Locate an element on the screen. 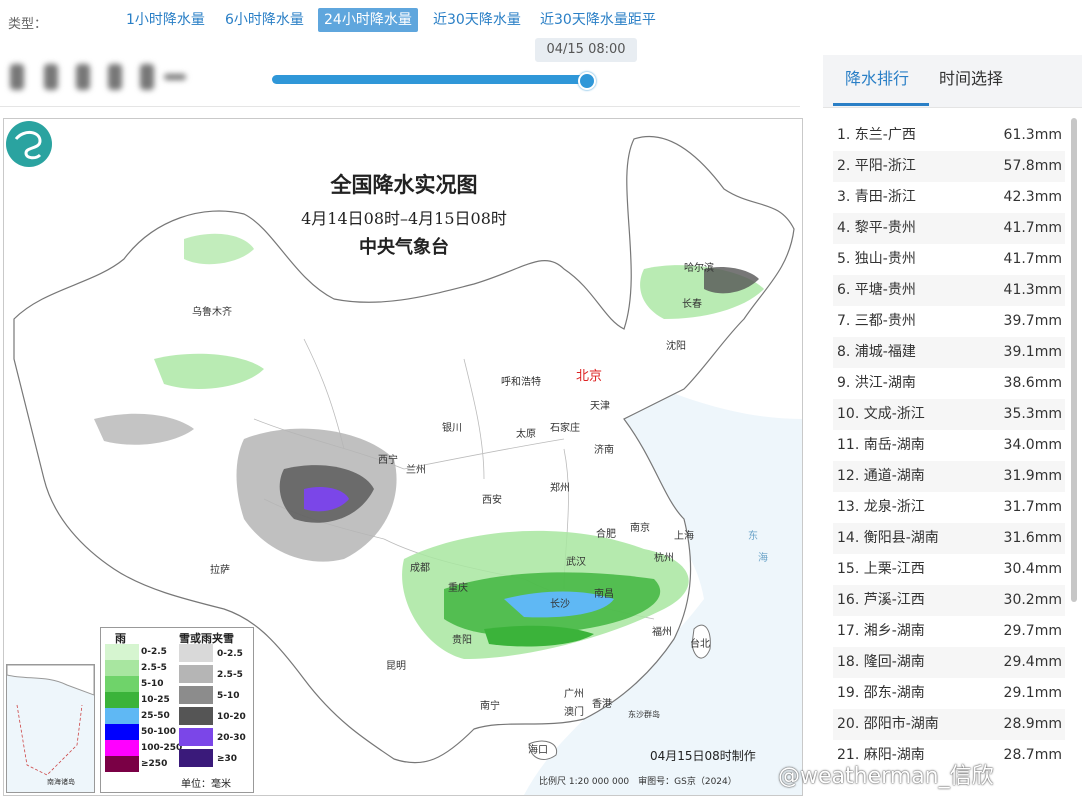 This screenshot has height=803, width=1082. city-guiyang: 贵阳 is located at coordinates (462, 640).